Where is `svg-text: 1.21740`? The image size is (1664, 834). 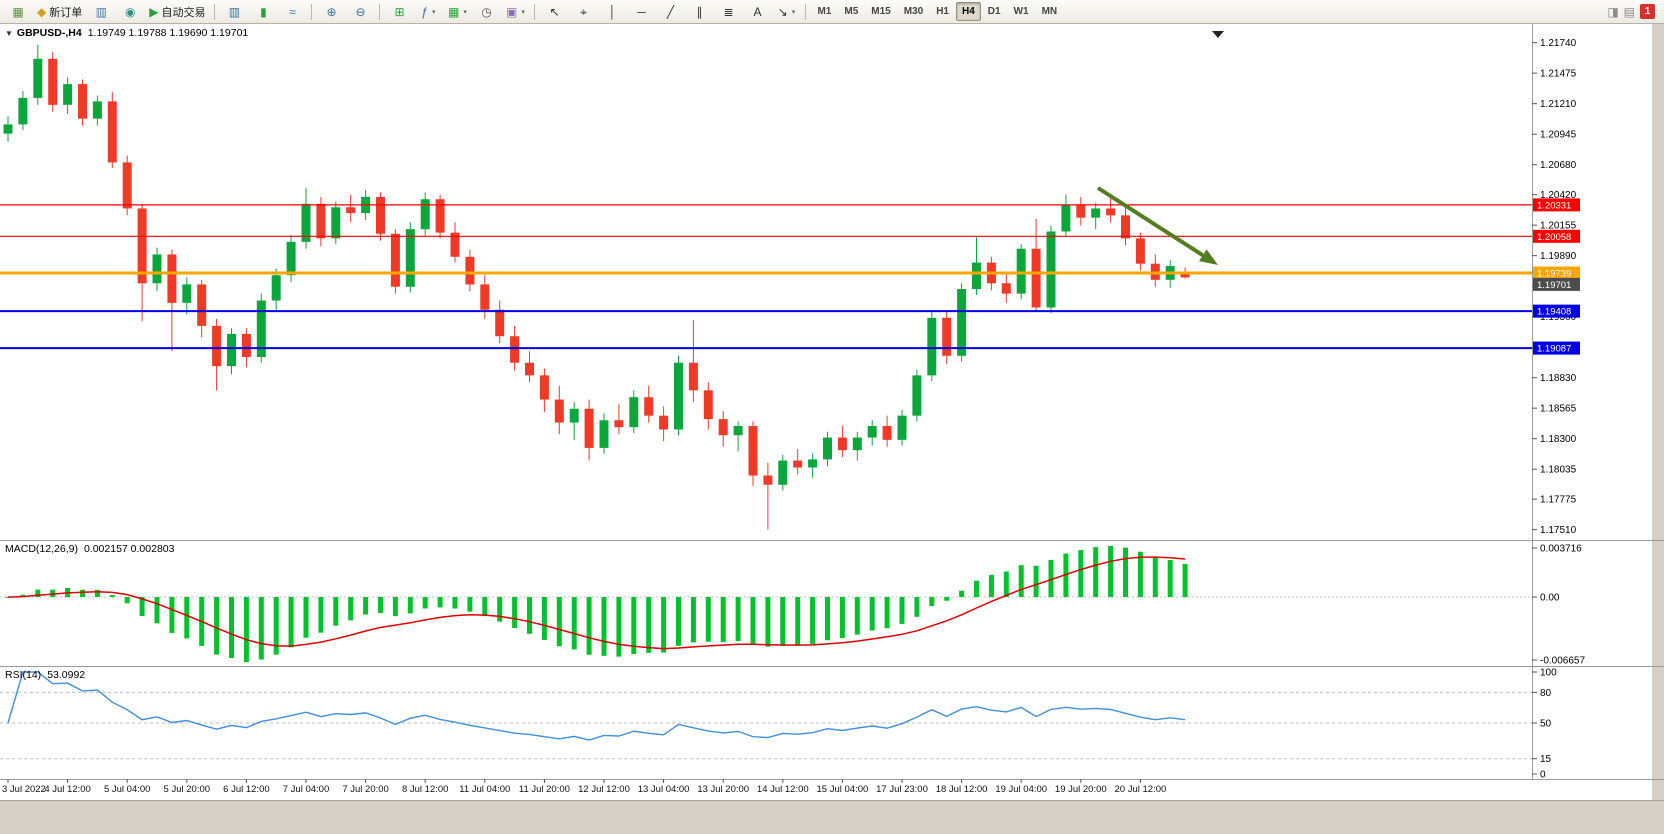
svg-text: 1.21740 is located at coordinates (1558, 43).